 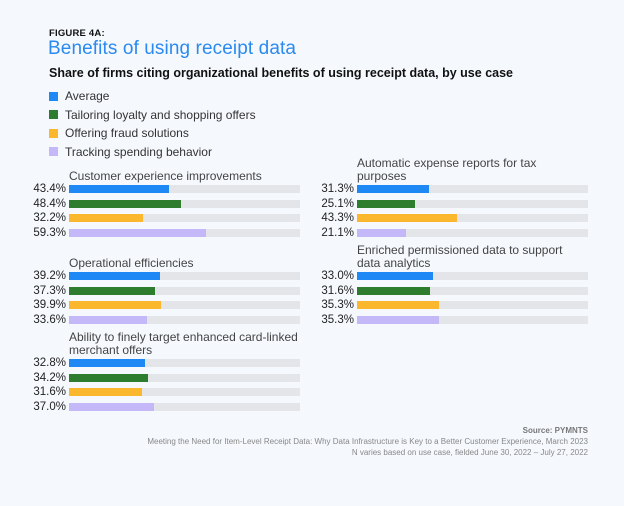 I want to click on data-label: 32.8%, so click(x=49, y=363).